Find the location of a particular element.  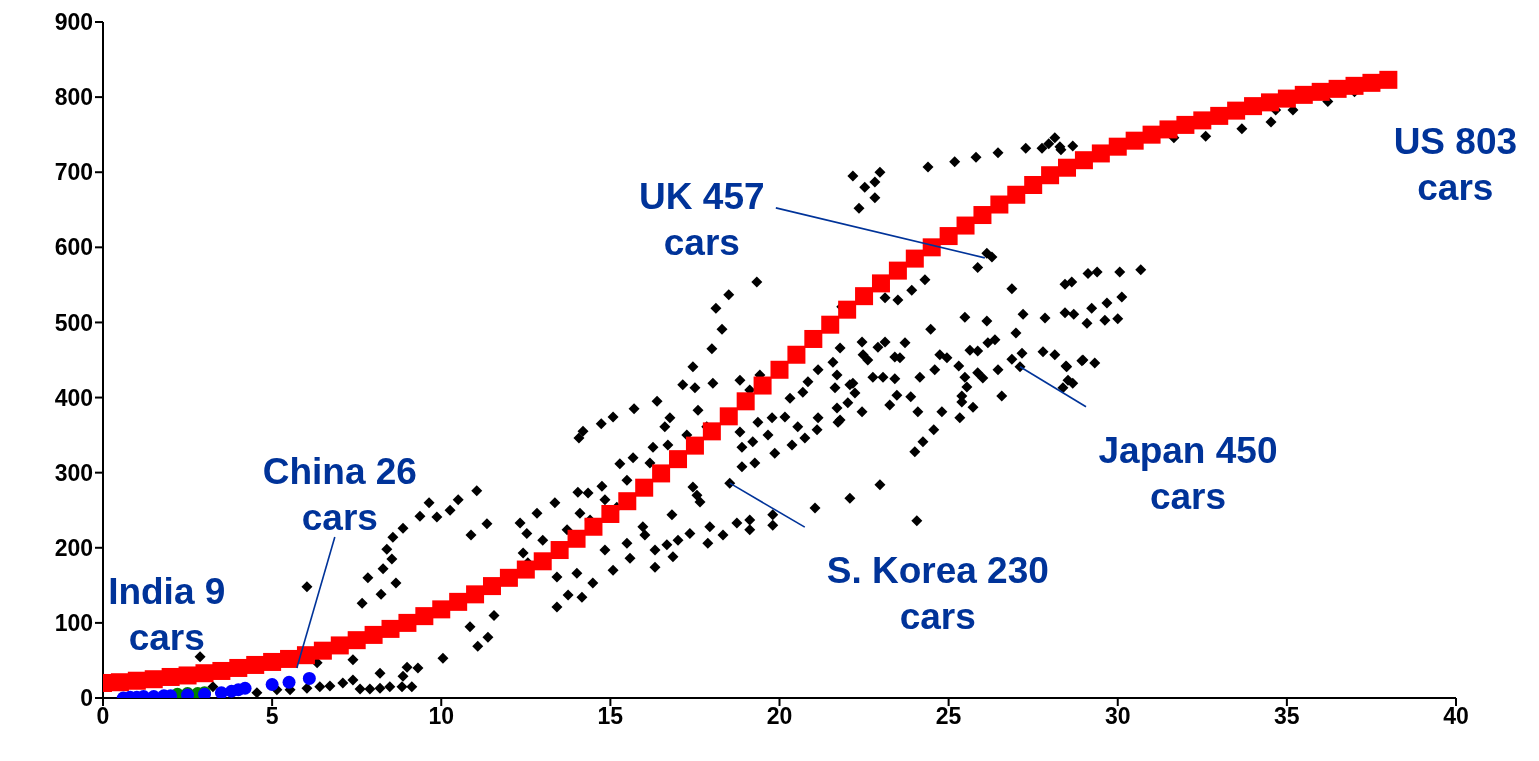

annotation: China 26 cars is located at coordinates (339, 494).